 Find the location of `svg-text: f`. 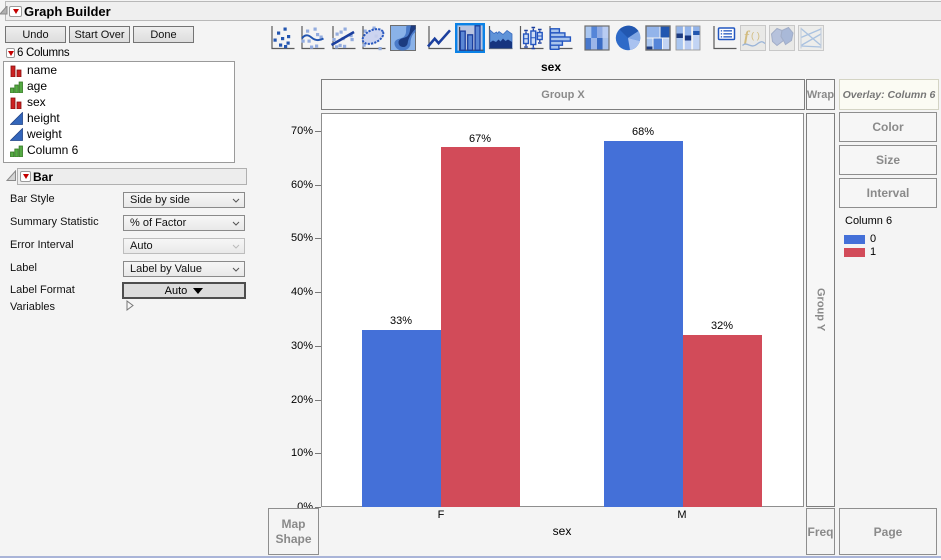

svg-text: f is located at coordinates (747, 37).